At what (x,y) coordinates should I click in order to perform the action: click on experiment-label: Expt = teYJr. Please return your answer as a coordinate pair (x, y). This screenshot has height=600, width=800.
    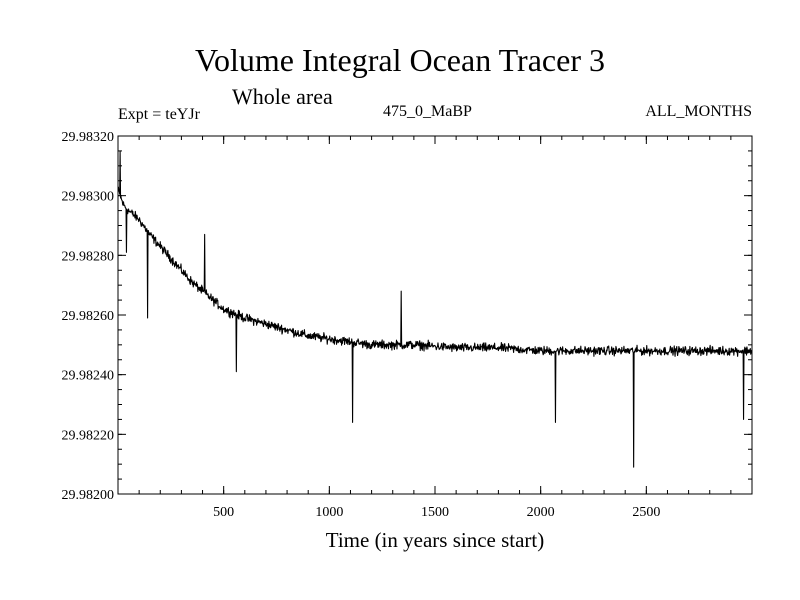
    Looking at the image, I should click on (159, 114).